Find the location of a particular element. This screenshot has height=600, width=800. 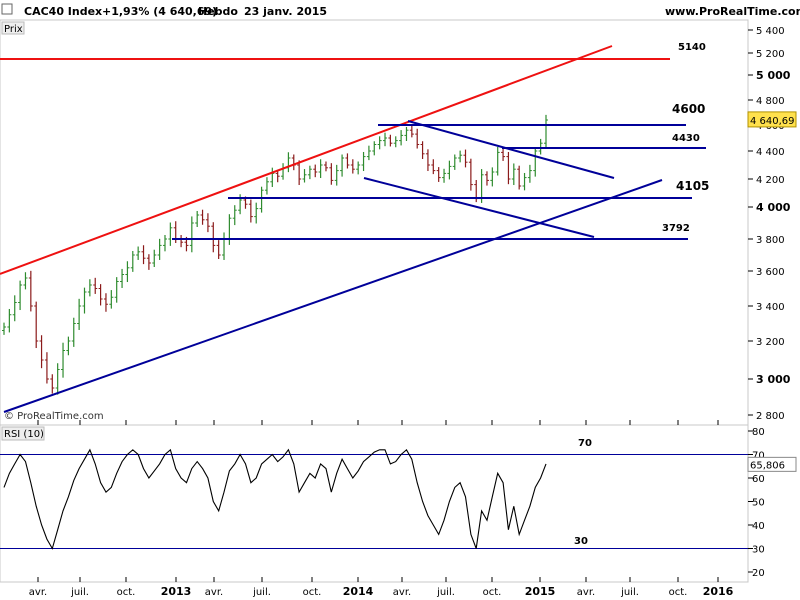

rsi-y-tick-label: 80 is located at coordinates (758, 432).